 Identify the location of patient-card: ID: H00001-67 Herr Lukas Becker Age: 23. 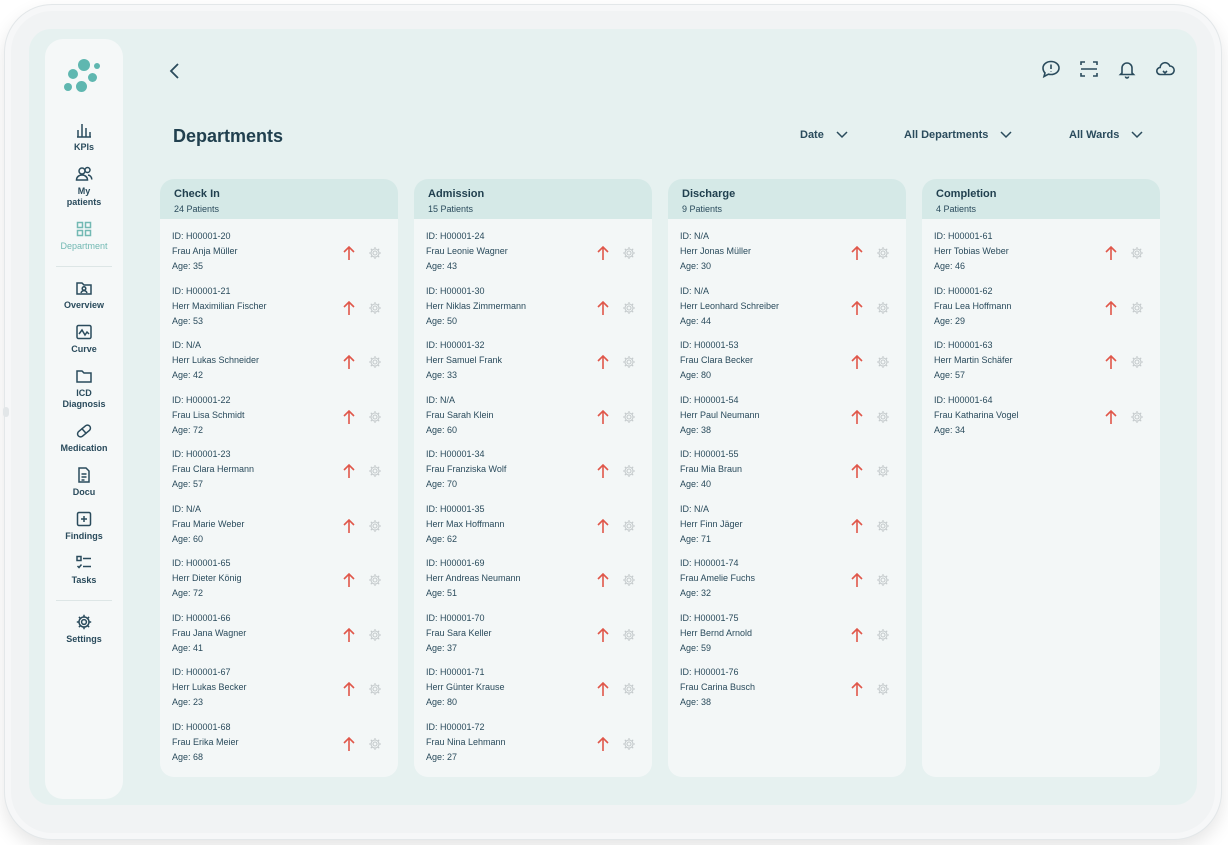
(279, 691).